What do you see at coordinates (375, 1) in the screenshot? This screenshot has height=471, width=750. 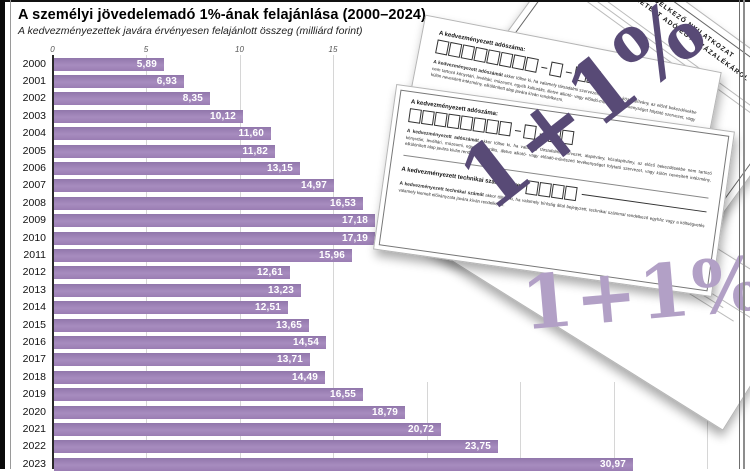 I see `frame-top-edge` at bounding box center [375, 1].